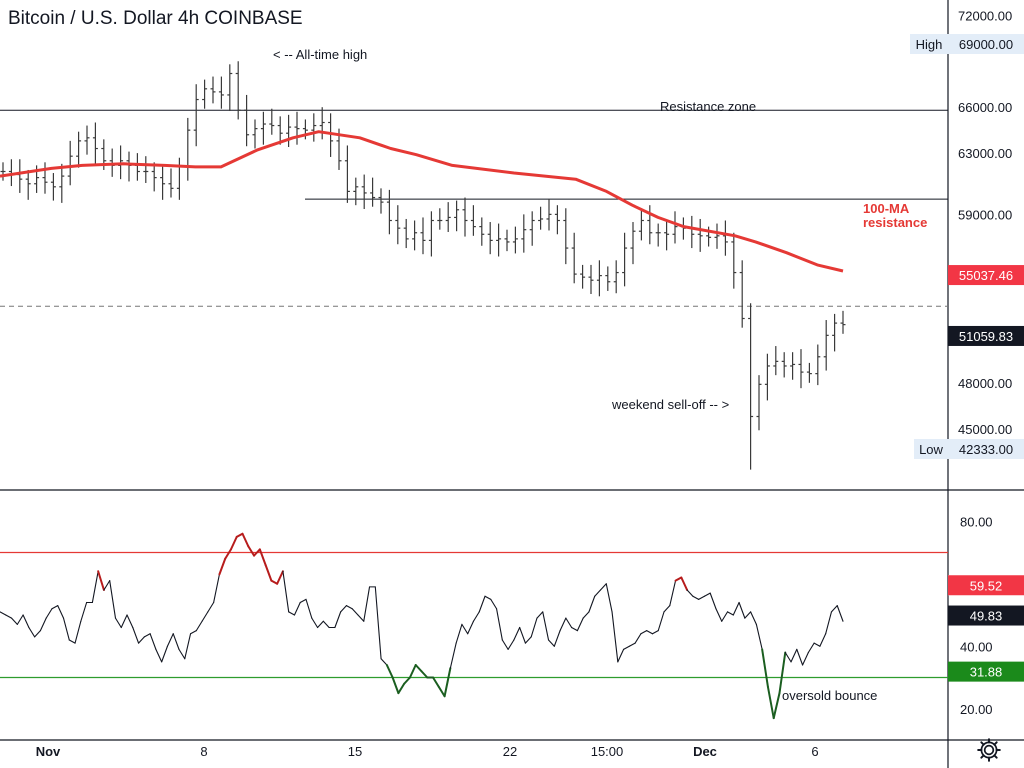 The image size is (1024, 768). What do you see at coordinates (708, 106) in the screenshot?
I see `annotation-resistance-zone: Resistance zone` at bounding box center [708, 106].